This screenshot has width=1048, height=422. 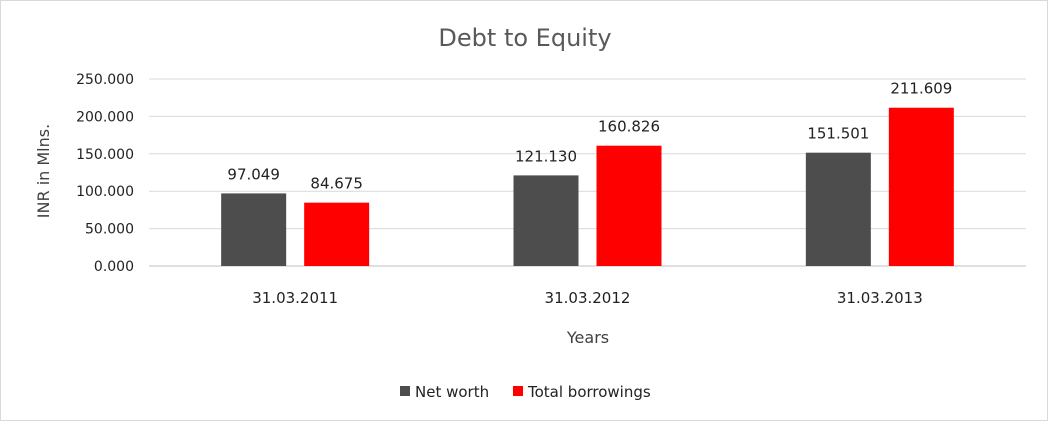 I want to click on data-label: 160.826, so click(x=629, y=127).